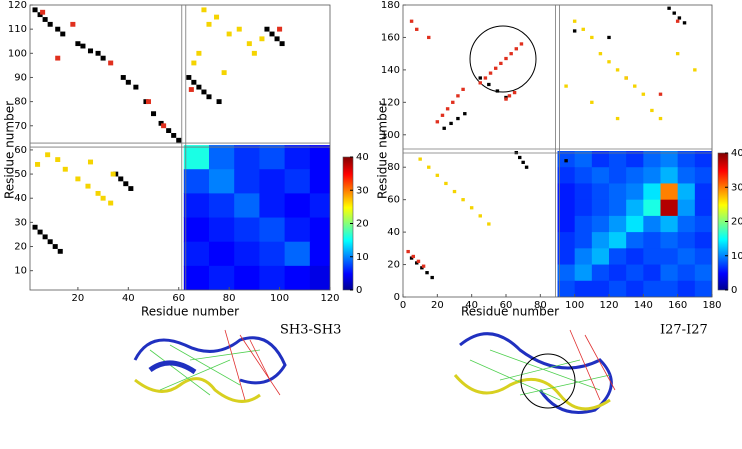 The width and height of the screenshot is (742, 449). What do you see at coordinates (310, 330) in the screenshot?
I see `caption: SH3-SH3` at bounding box center [310, 330].